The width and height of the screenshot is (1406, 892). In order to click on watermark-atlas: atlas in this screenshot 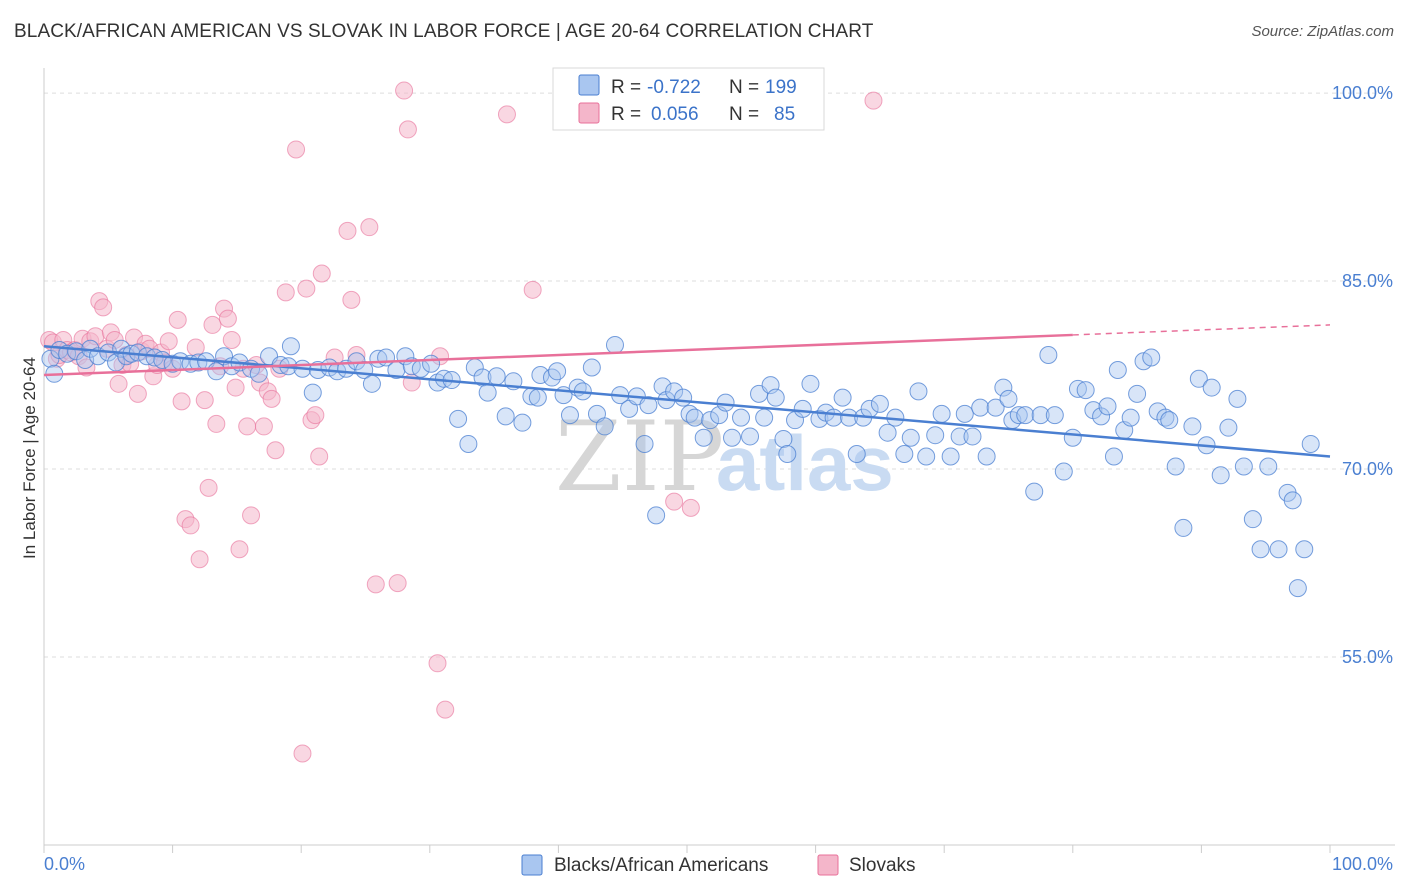, I will do `click(805, 463)`.